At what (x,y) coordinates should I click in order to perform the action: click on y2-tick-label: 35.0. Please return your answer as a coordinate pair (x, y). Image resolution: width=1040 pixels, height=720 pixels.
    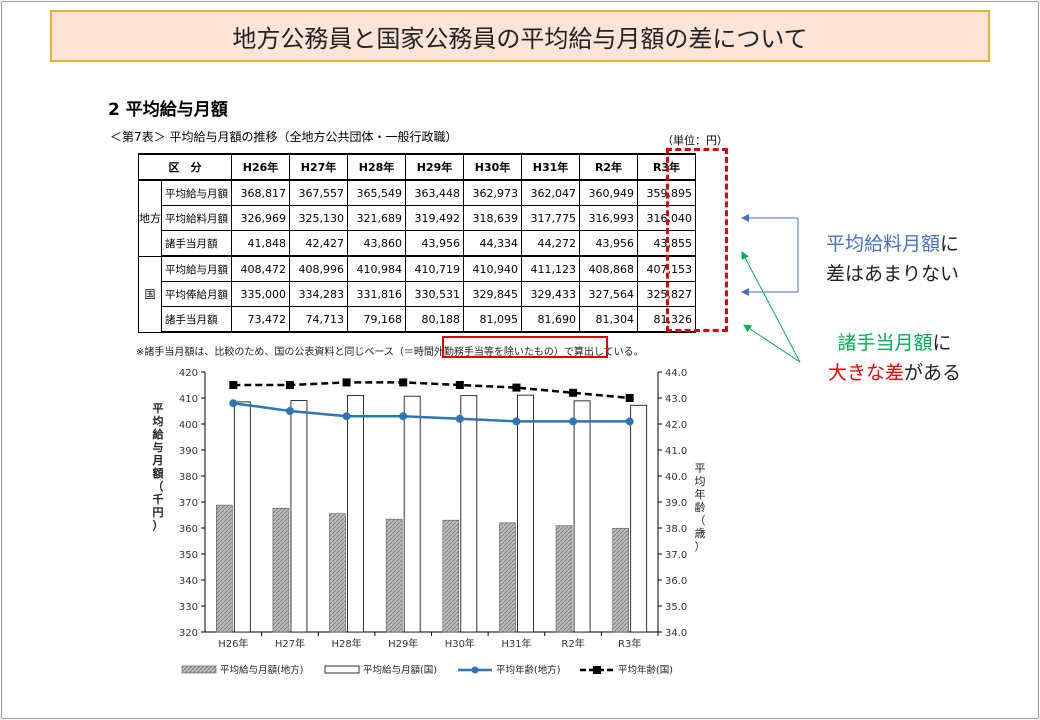
    Looking at the image, I should click on (676, 607).